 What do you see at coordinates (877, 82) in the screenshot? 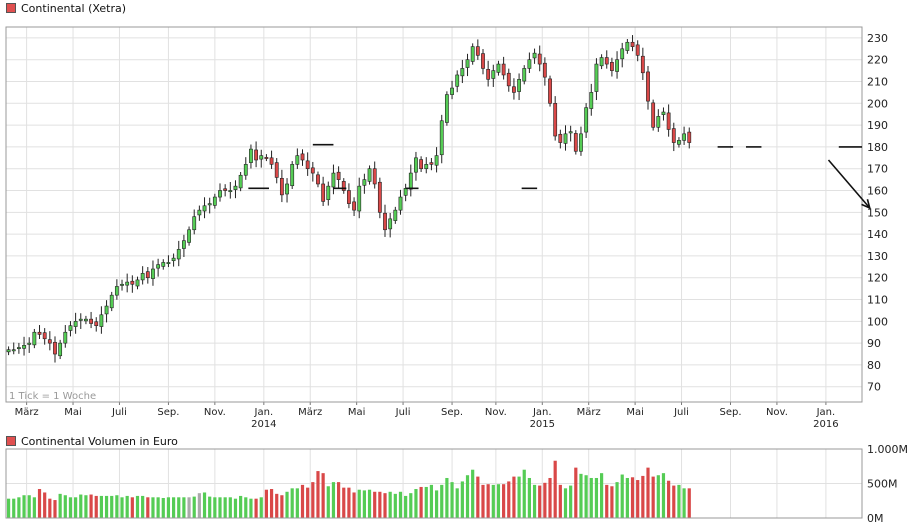
I see `price-y-tick-label: 210` at bounding box center [877, 82].